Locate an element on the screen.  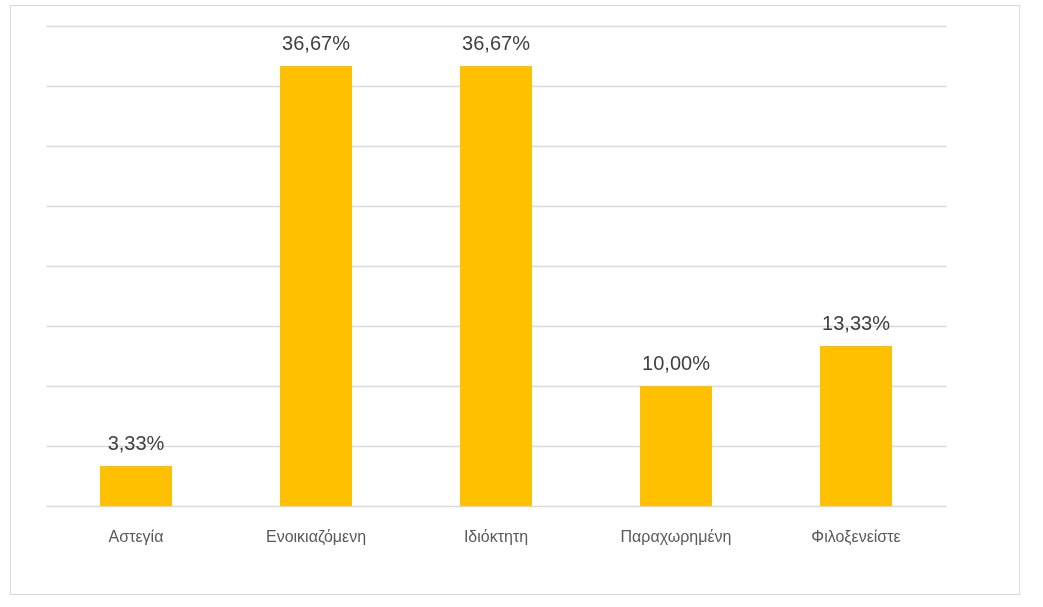
data-label: 13,33% is located at coordinates (856, 323).